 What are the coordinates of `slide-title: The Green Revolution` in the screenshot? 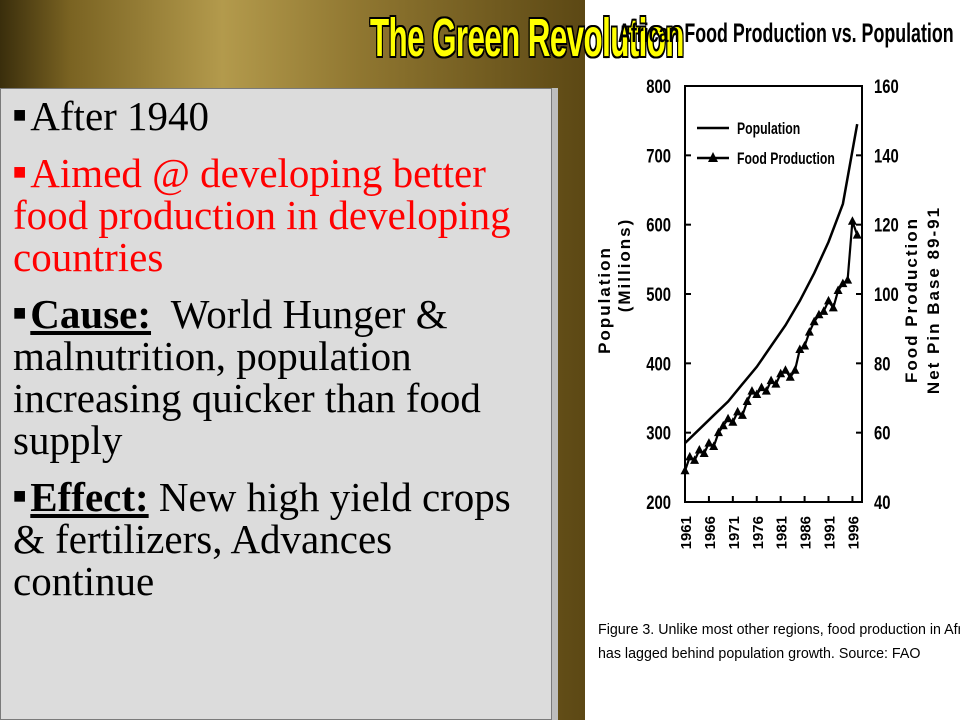 It's located at (527, 38).